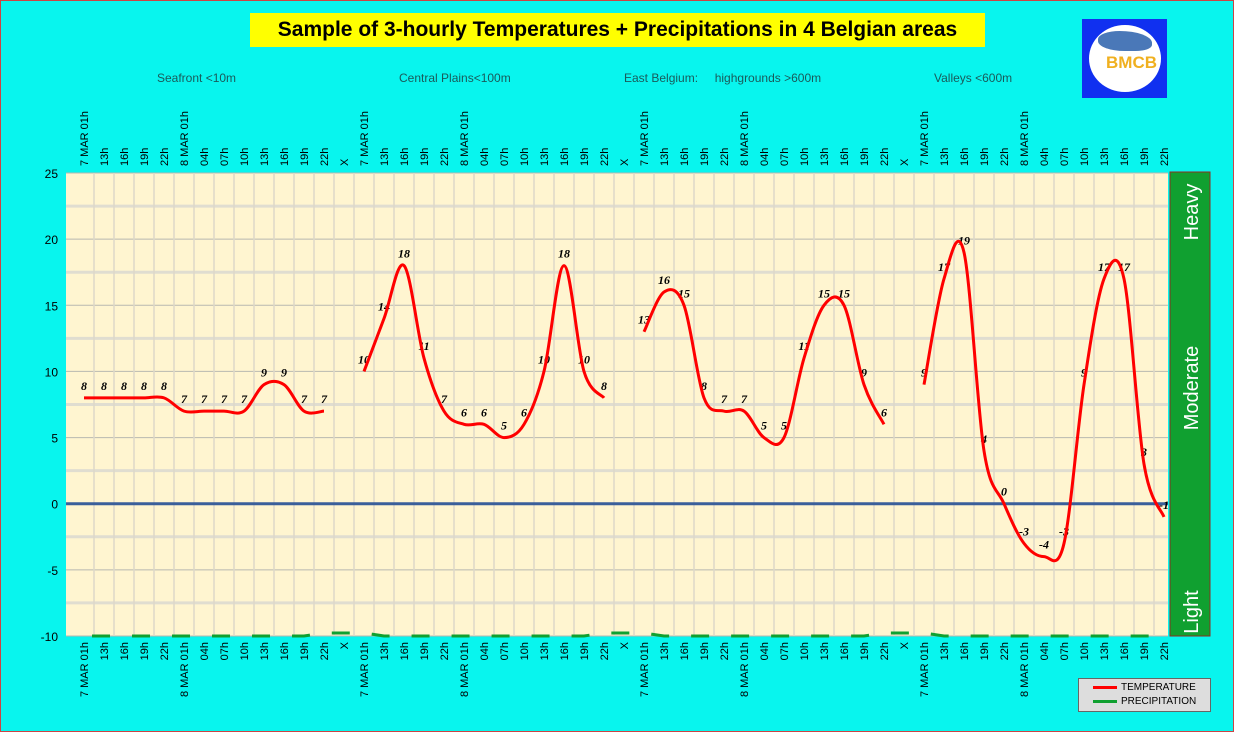 The image size is (1234, 732). What do you see at coordinates (1192, 612) in the screenshot?
I see `precip-scale-light: Light` at bounding box center [1192, 612].